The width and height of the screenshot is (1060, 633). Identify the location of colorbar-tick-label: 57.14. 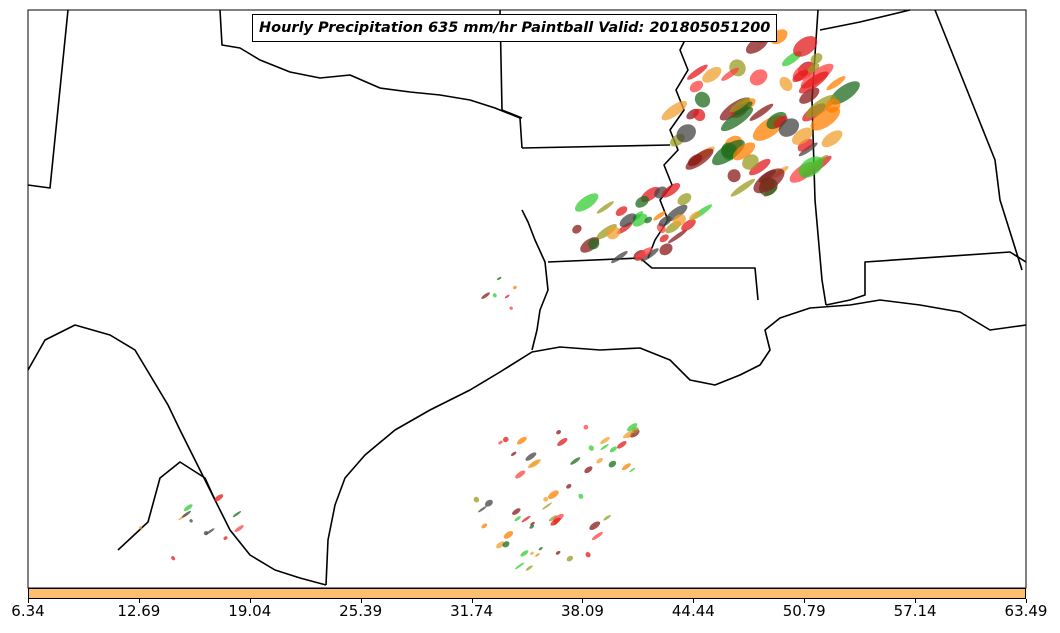
(915, 611).